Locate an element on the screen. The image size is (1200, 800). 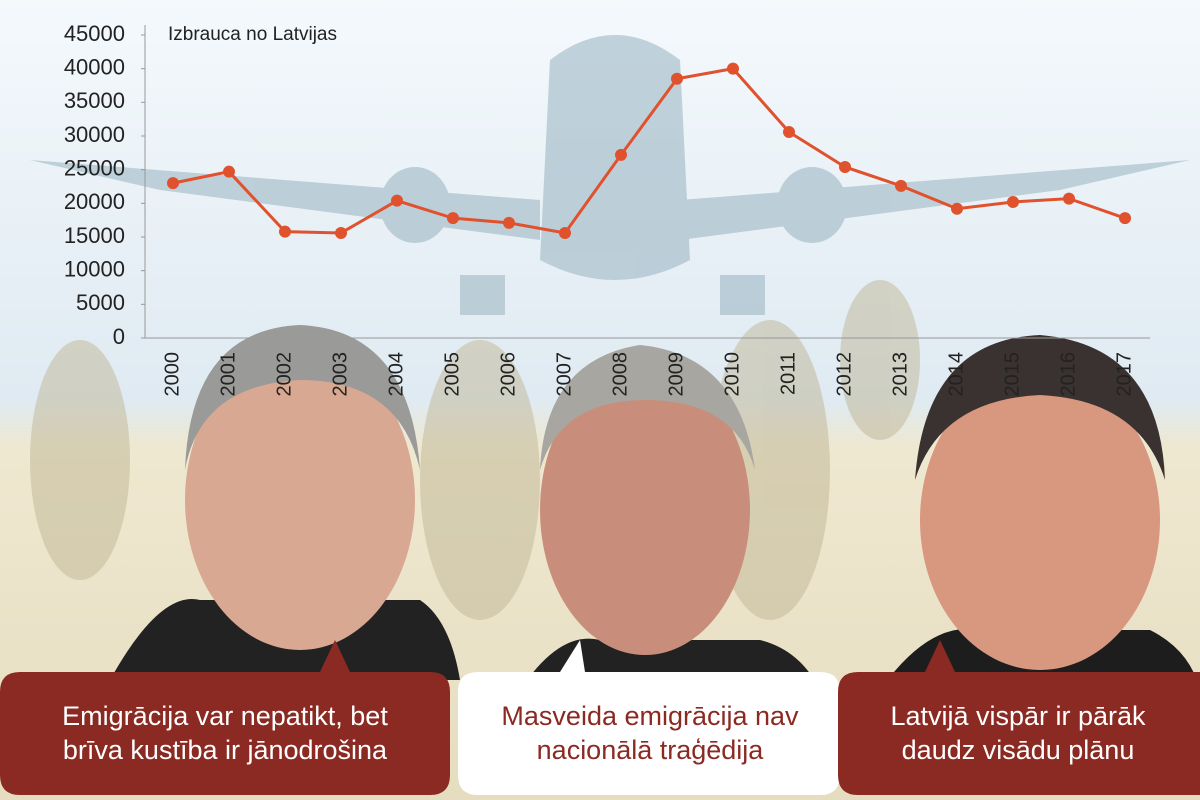
x-tick-label: 2015 is located at coordinates (1012, 374).